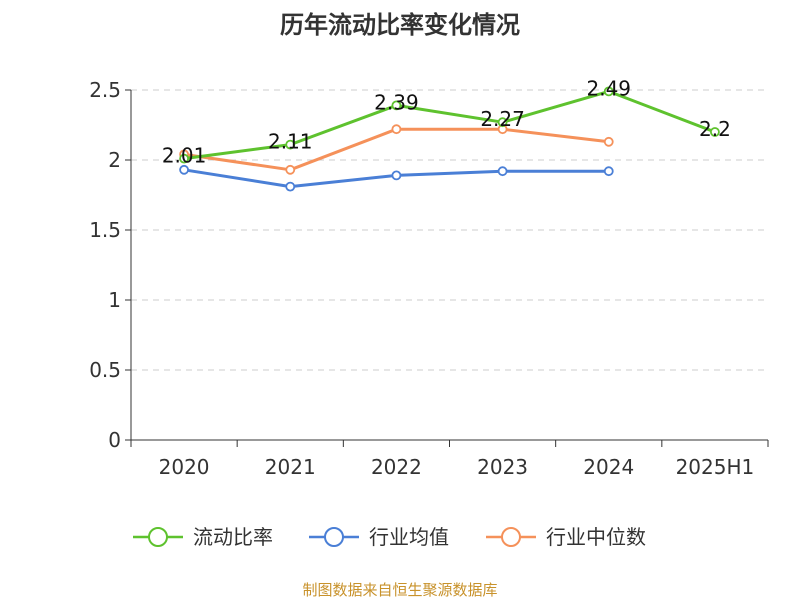  What do you see at coordinates (105, 230) in the screenshot?
I see `y-tick-label: 1.5` at bounding box center [105, 230].